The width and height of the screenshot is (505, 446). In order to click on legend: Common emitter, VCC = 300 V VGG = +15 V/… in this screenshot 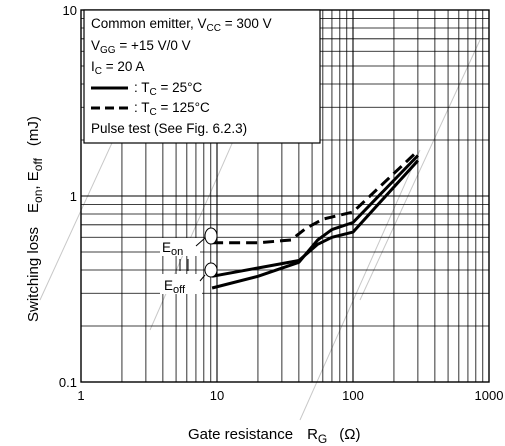, I will do `click(202, 76)`.